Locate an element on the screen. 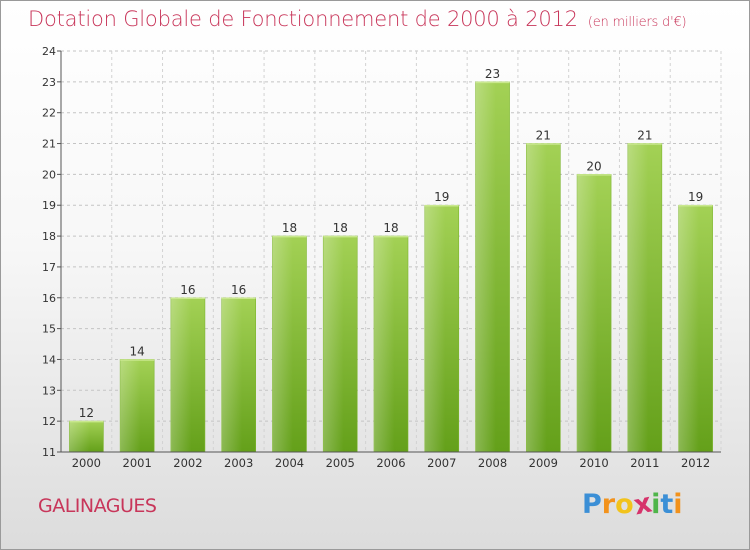 This screenshot has height=550, width=750. y-tick-label: 20 is located at coordinates (49, 174).